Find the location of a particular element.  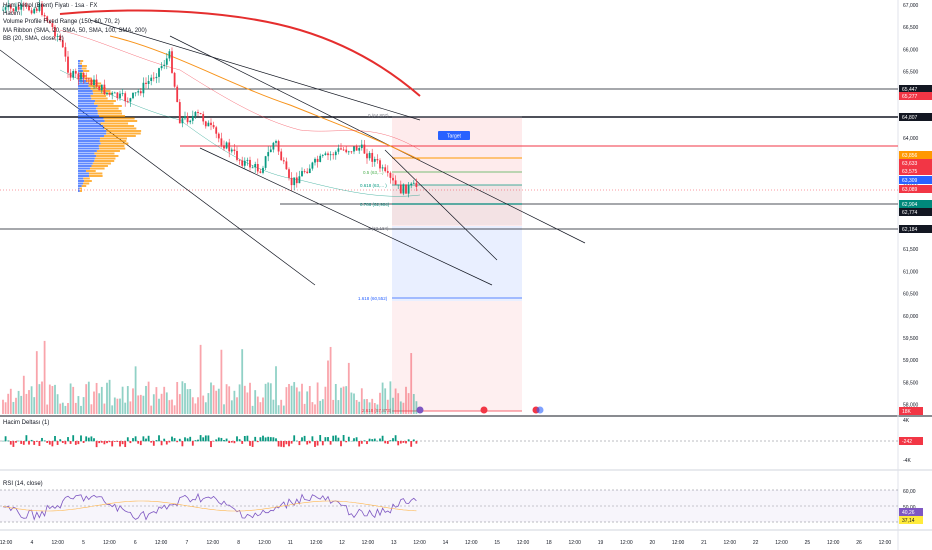

price-tick: 59,000 is located at coordinates (911, 361).